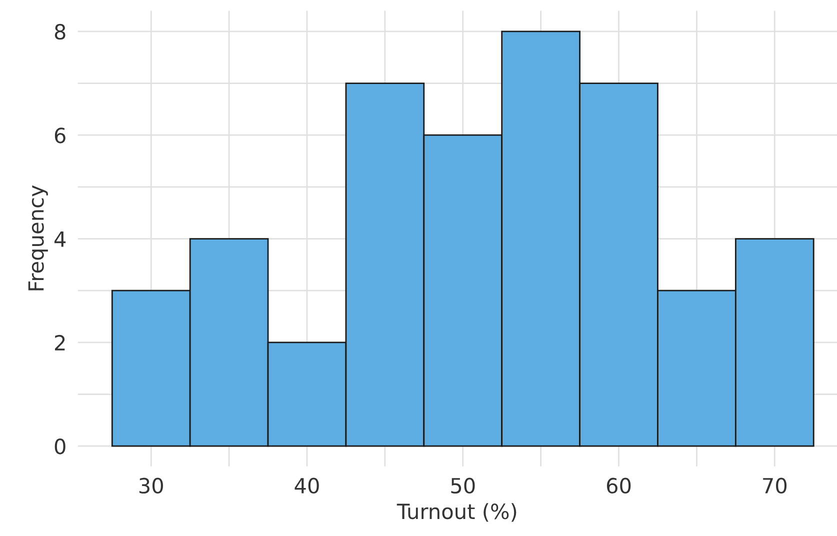 Image resolution: width=837 pixels, height=536 pixels. Describe the element at coordinates (306, 486) in the screenshot. I see `x-tick-label: 40` at that location.